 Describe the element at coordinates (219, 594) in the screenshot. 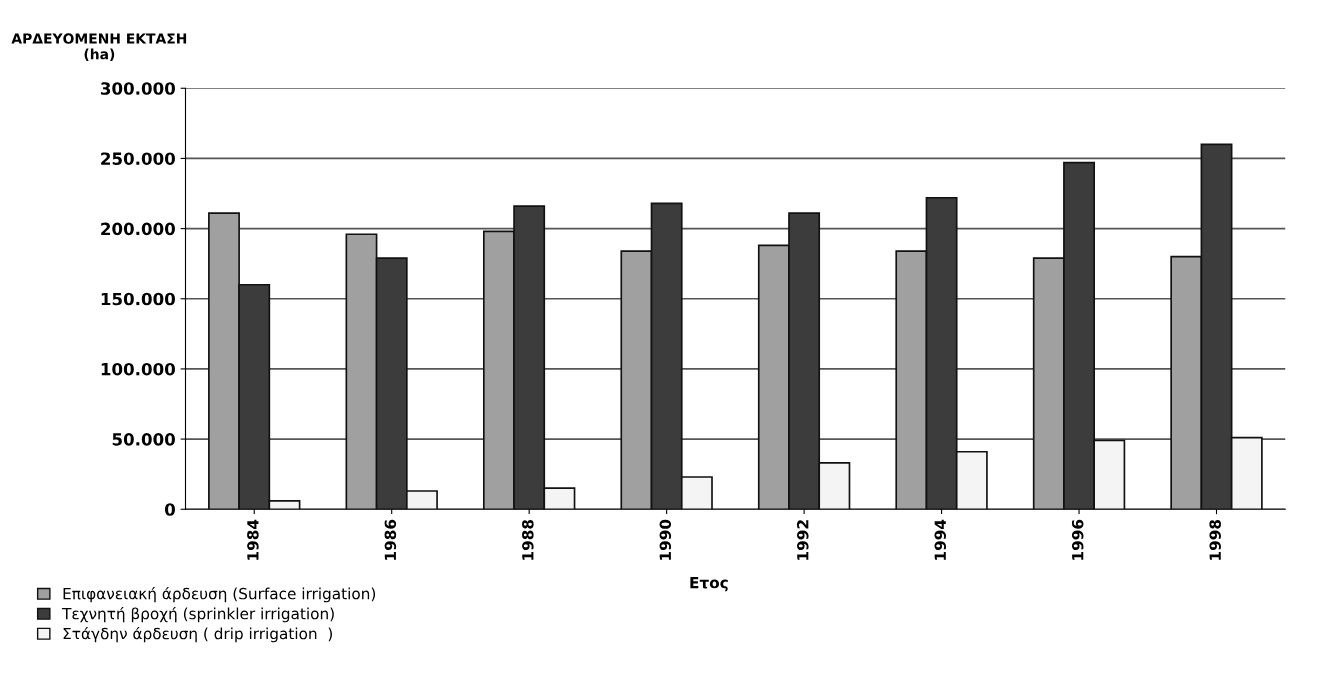

I see `legend-label: Επιφανειακή άρδευση (Surface irrigation)` at that location.